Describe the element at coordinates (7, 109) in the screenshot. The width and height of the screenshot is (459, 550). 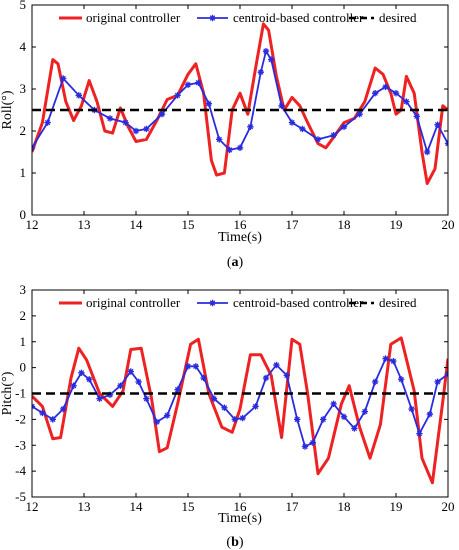
I see `y-axis-label: Roll(°)` at that location.